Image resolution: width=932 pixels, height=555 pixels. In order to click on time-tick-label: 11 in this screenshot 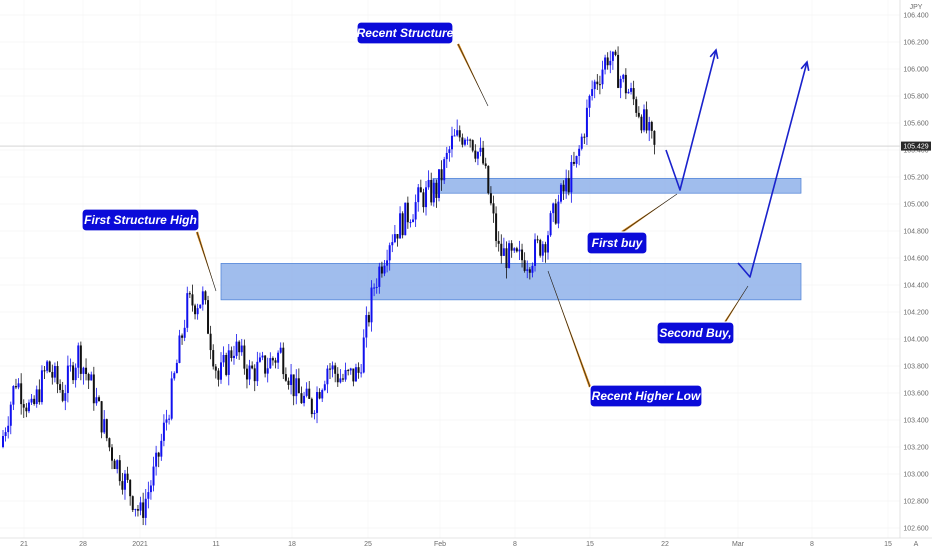, I will do `click(215, 544)`.